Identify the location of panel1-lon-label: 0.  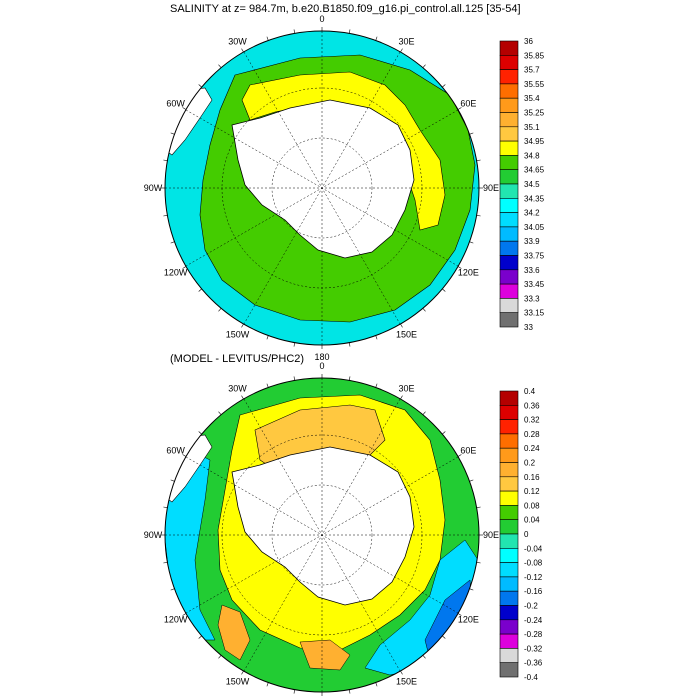
(321, 19).